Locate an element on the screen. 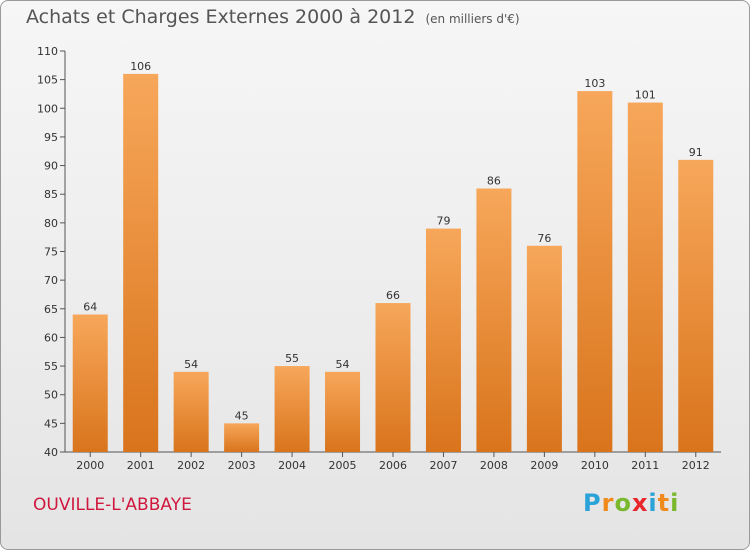 Image resolution: width=750 pixels, height=550 pixels. x-tick-label: 2010 is located at coordinates (595, 465).